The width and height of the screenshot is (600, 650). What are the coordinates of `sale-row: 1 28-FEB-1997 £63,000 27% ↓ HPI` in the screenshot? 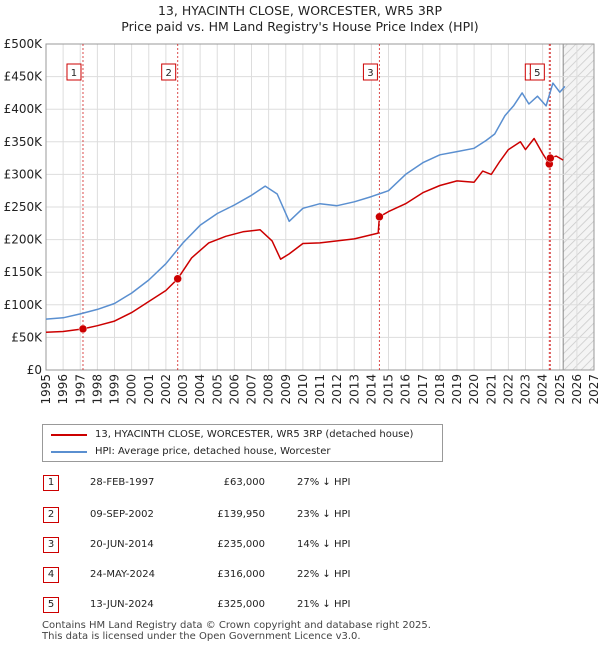 It's located at (242, 483).